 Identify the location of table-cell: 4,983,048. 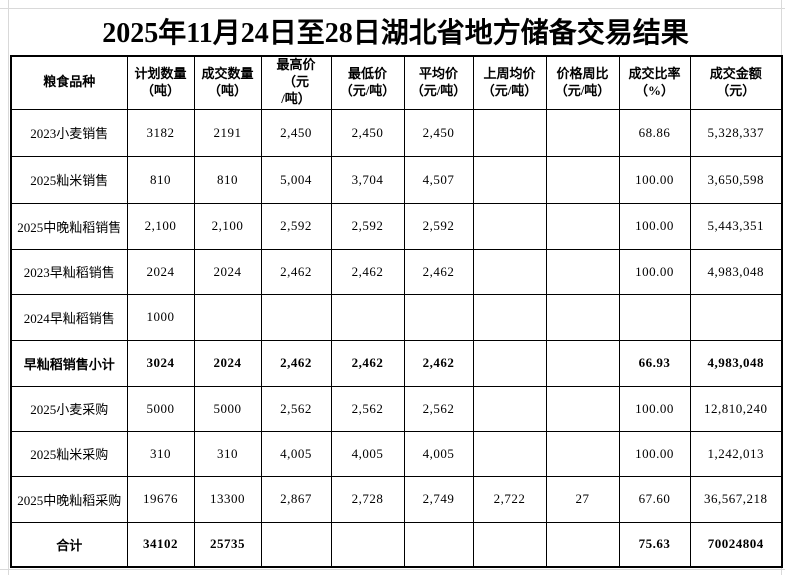
(736, 363).